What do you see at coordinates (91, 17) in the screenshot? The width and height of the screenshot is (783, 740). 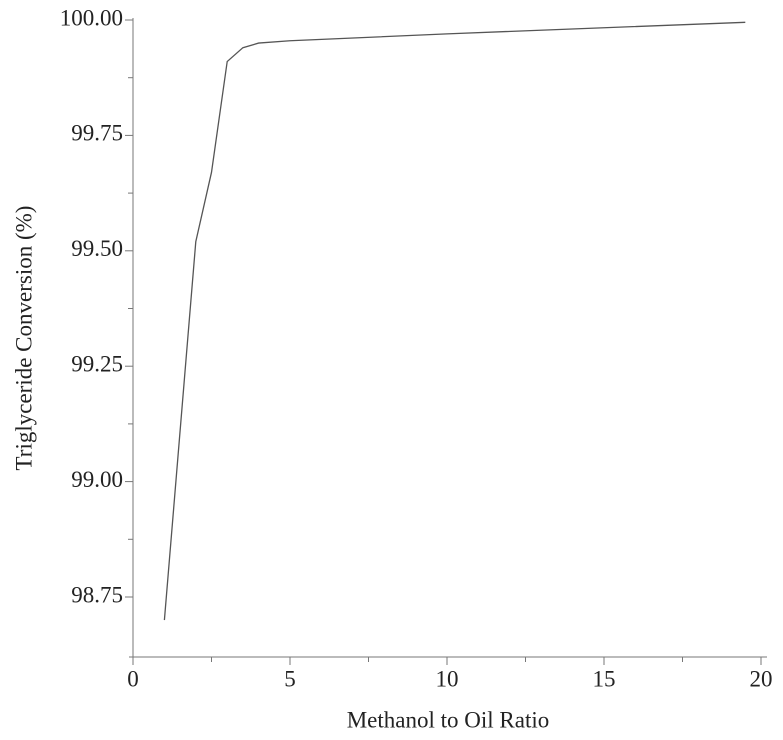 I see `y-tick-label: 100.00` at bounding box center [91, 17].